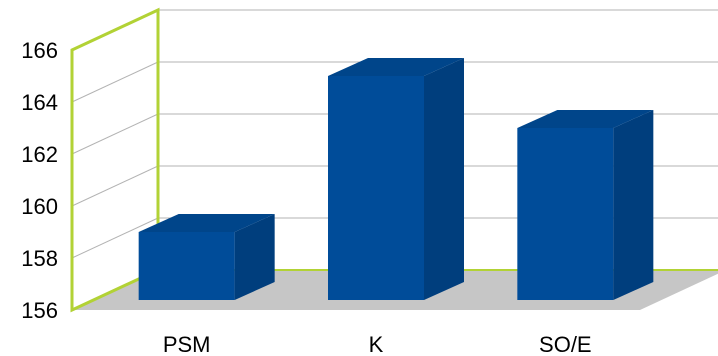  I want to click on y-tick-label: 166, so click(39, 50).